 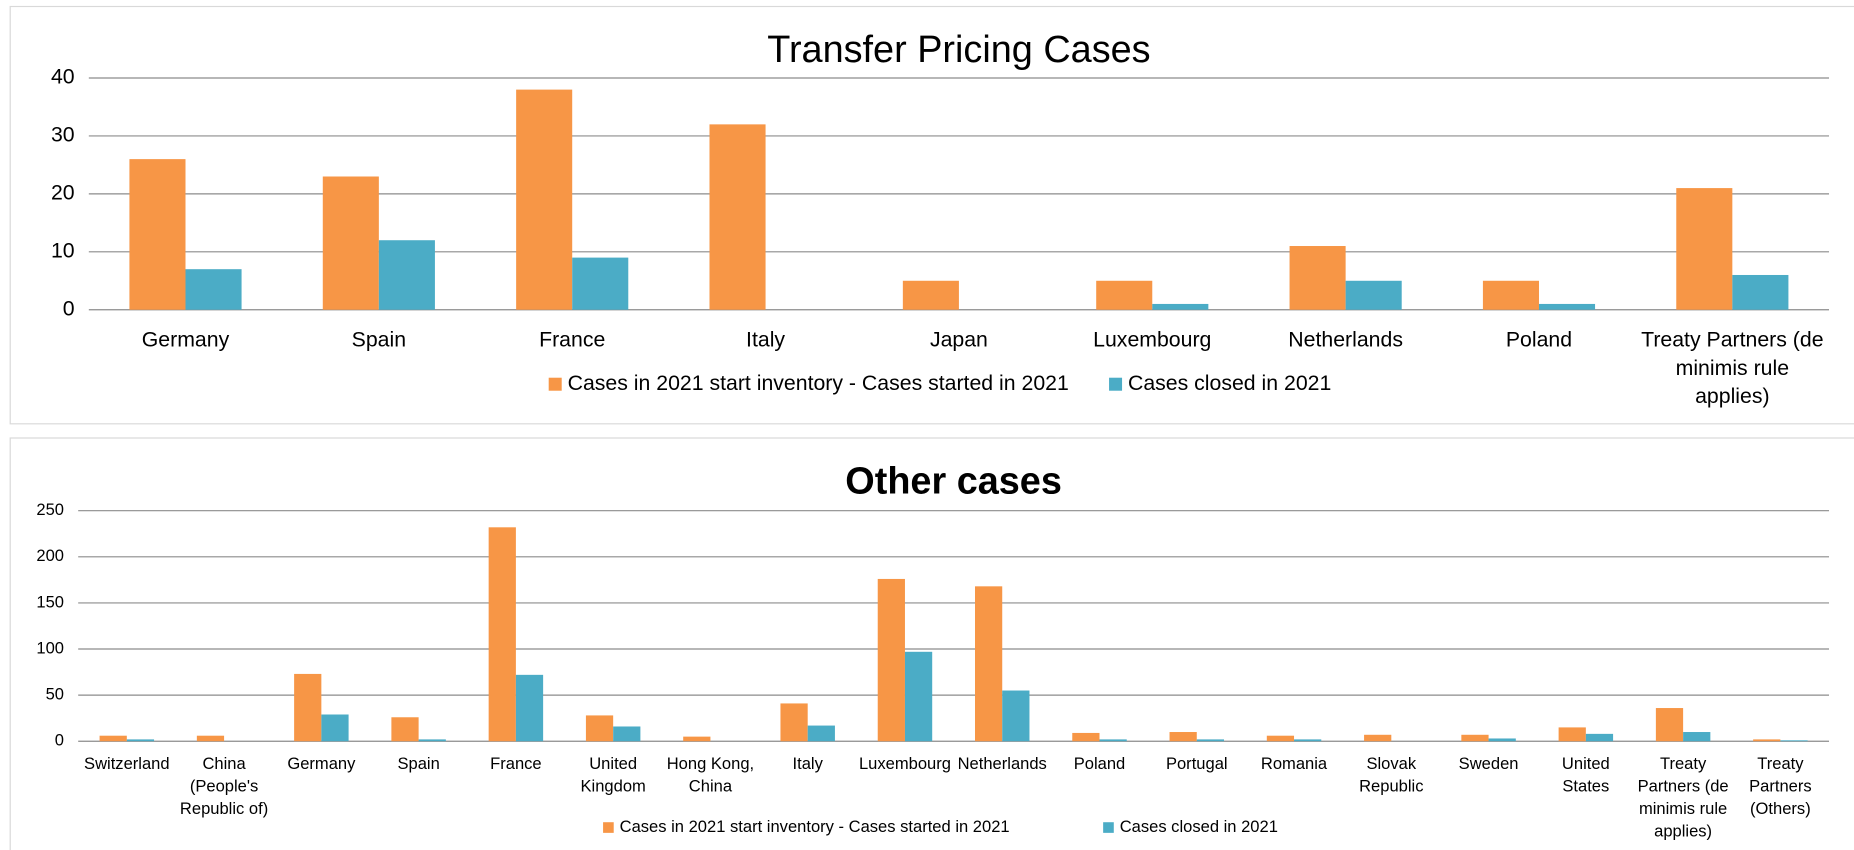 I want to click on y-tick-label: 250, so click(x=50, y=509).